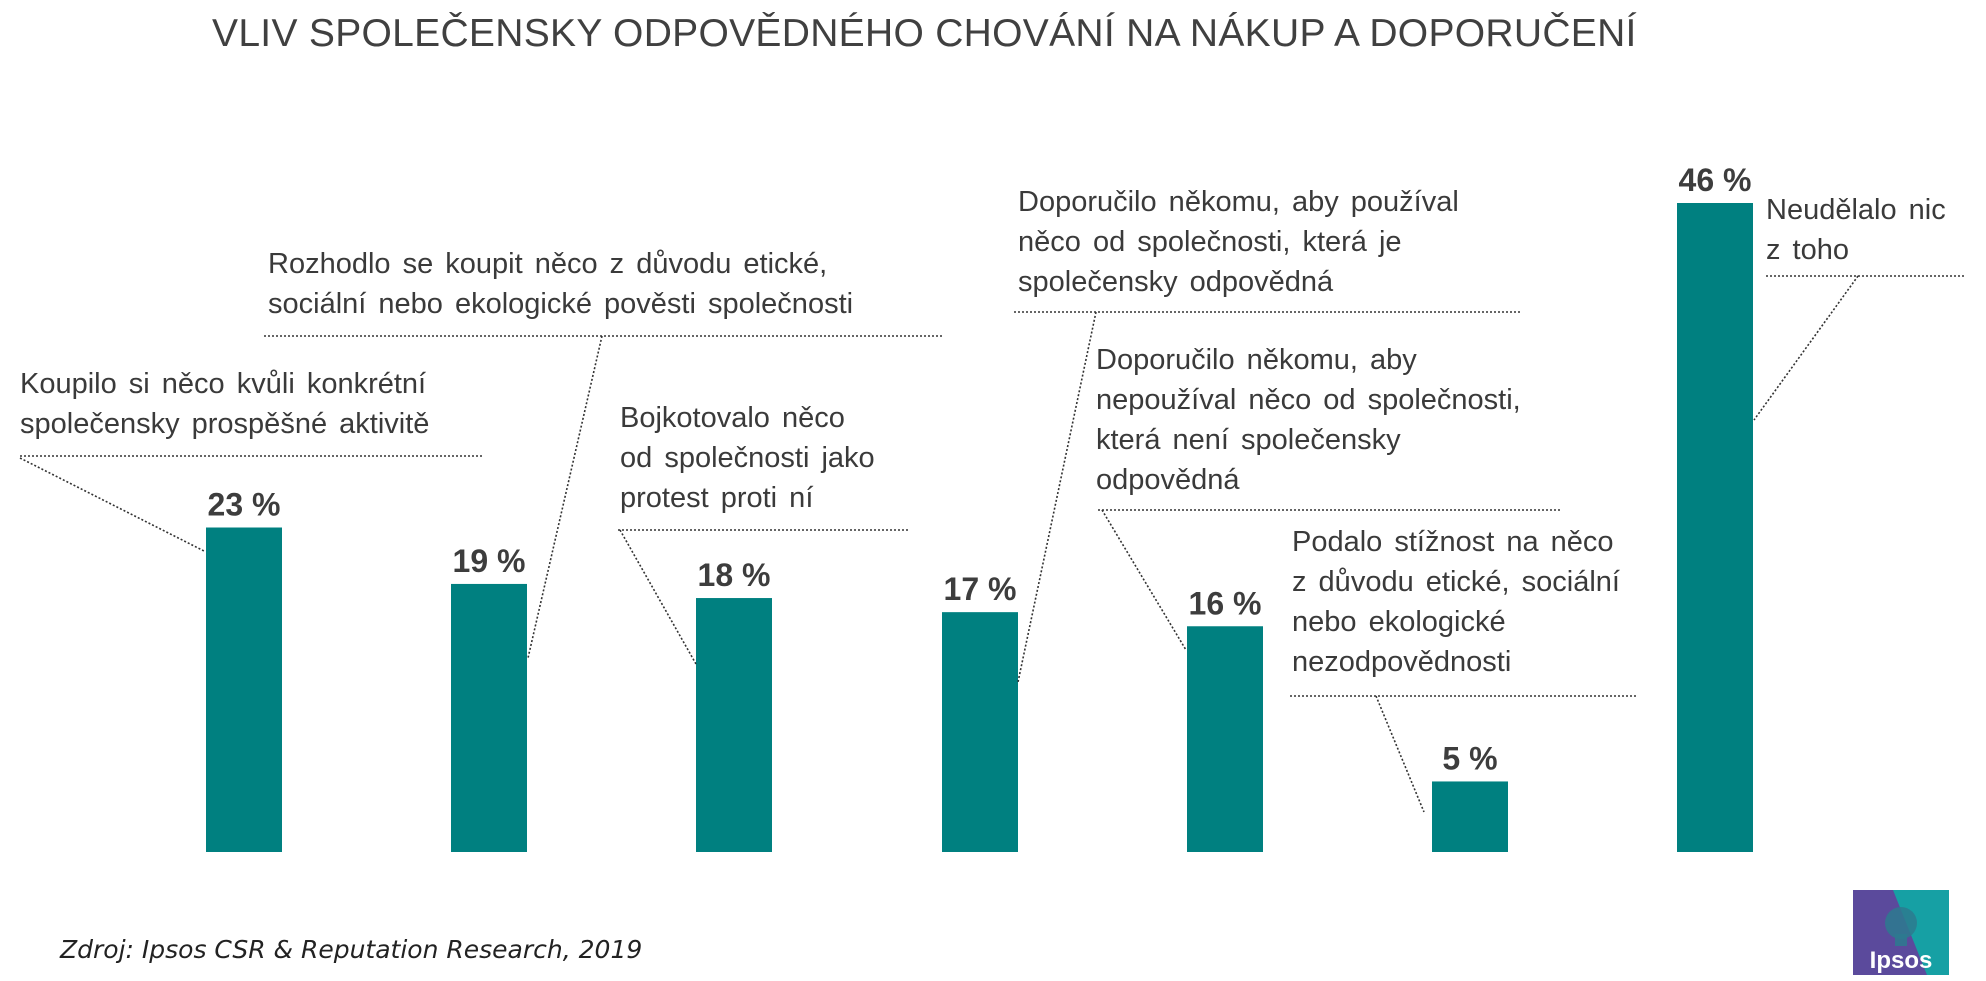 The height and width of the screenshot is (981, 1986). Describe the element at coordinates (1176, 282) in the screenshot. I see `category-label-line: společensky odpovědná` at that location.